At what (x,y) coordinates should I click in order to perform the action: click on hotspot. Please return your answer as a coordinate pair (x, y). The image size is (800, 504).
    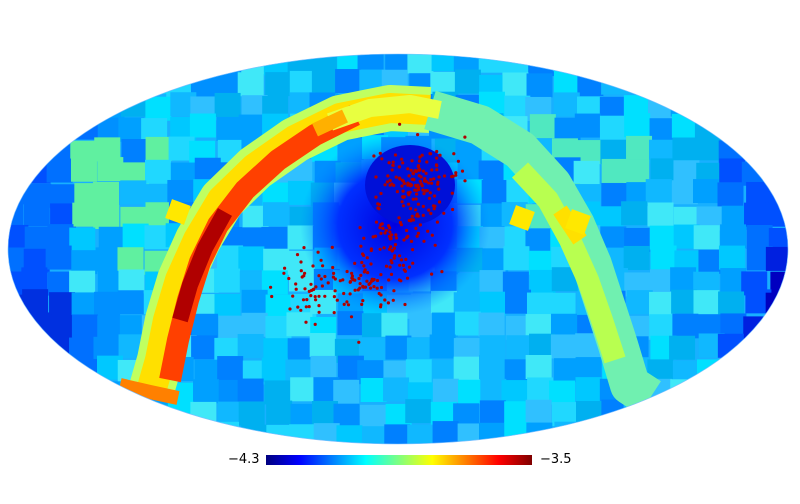
    Looking at the image, I should click on (578, 222).